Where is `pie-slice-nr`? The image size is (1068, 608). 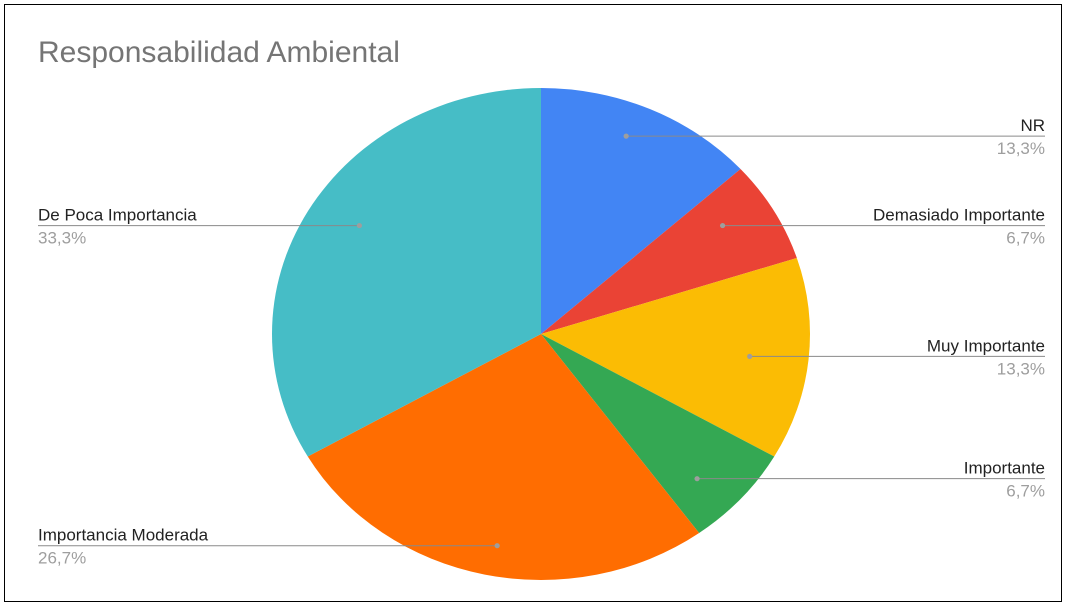
pie-slice-nr is located at coordinates (641, 211).